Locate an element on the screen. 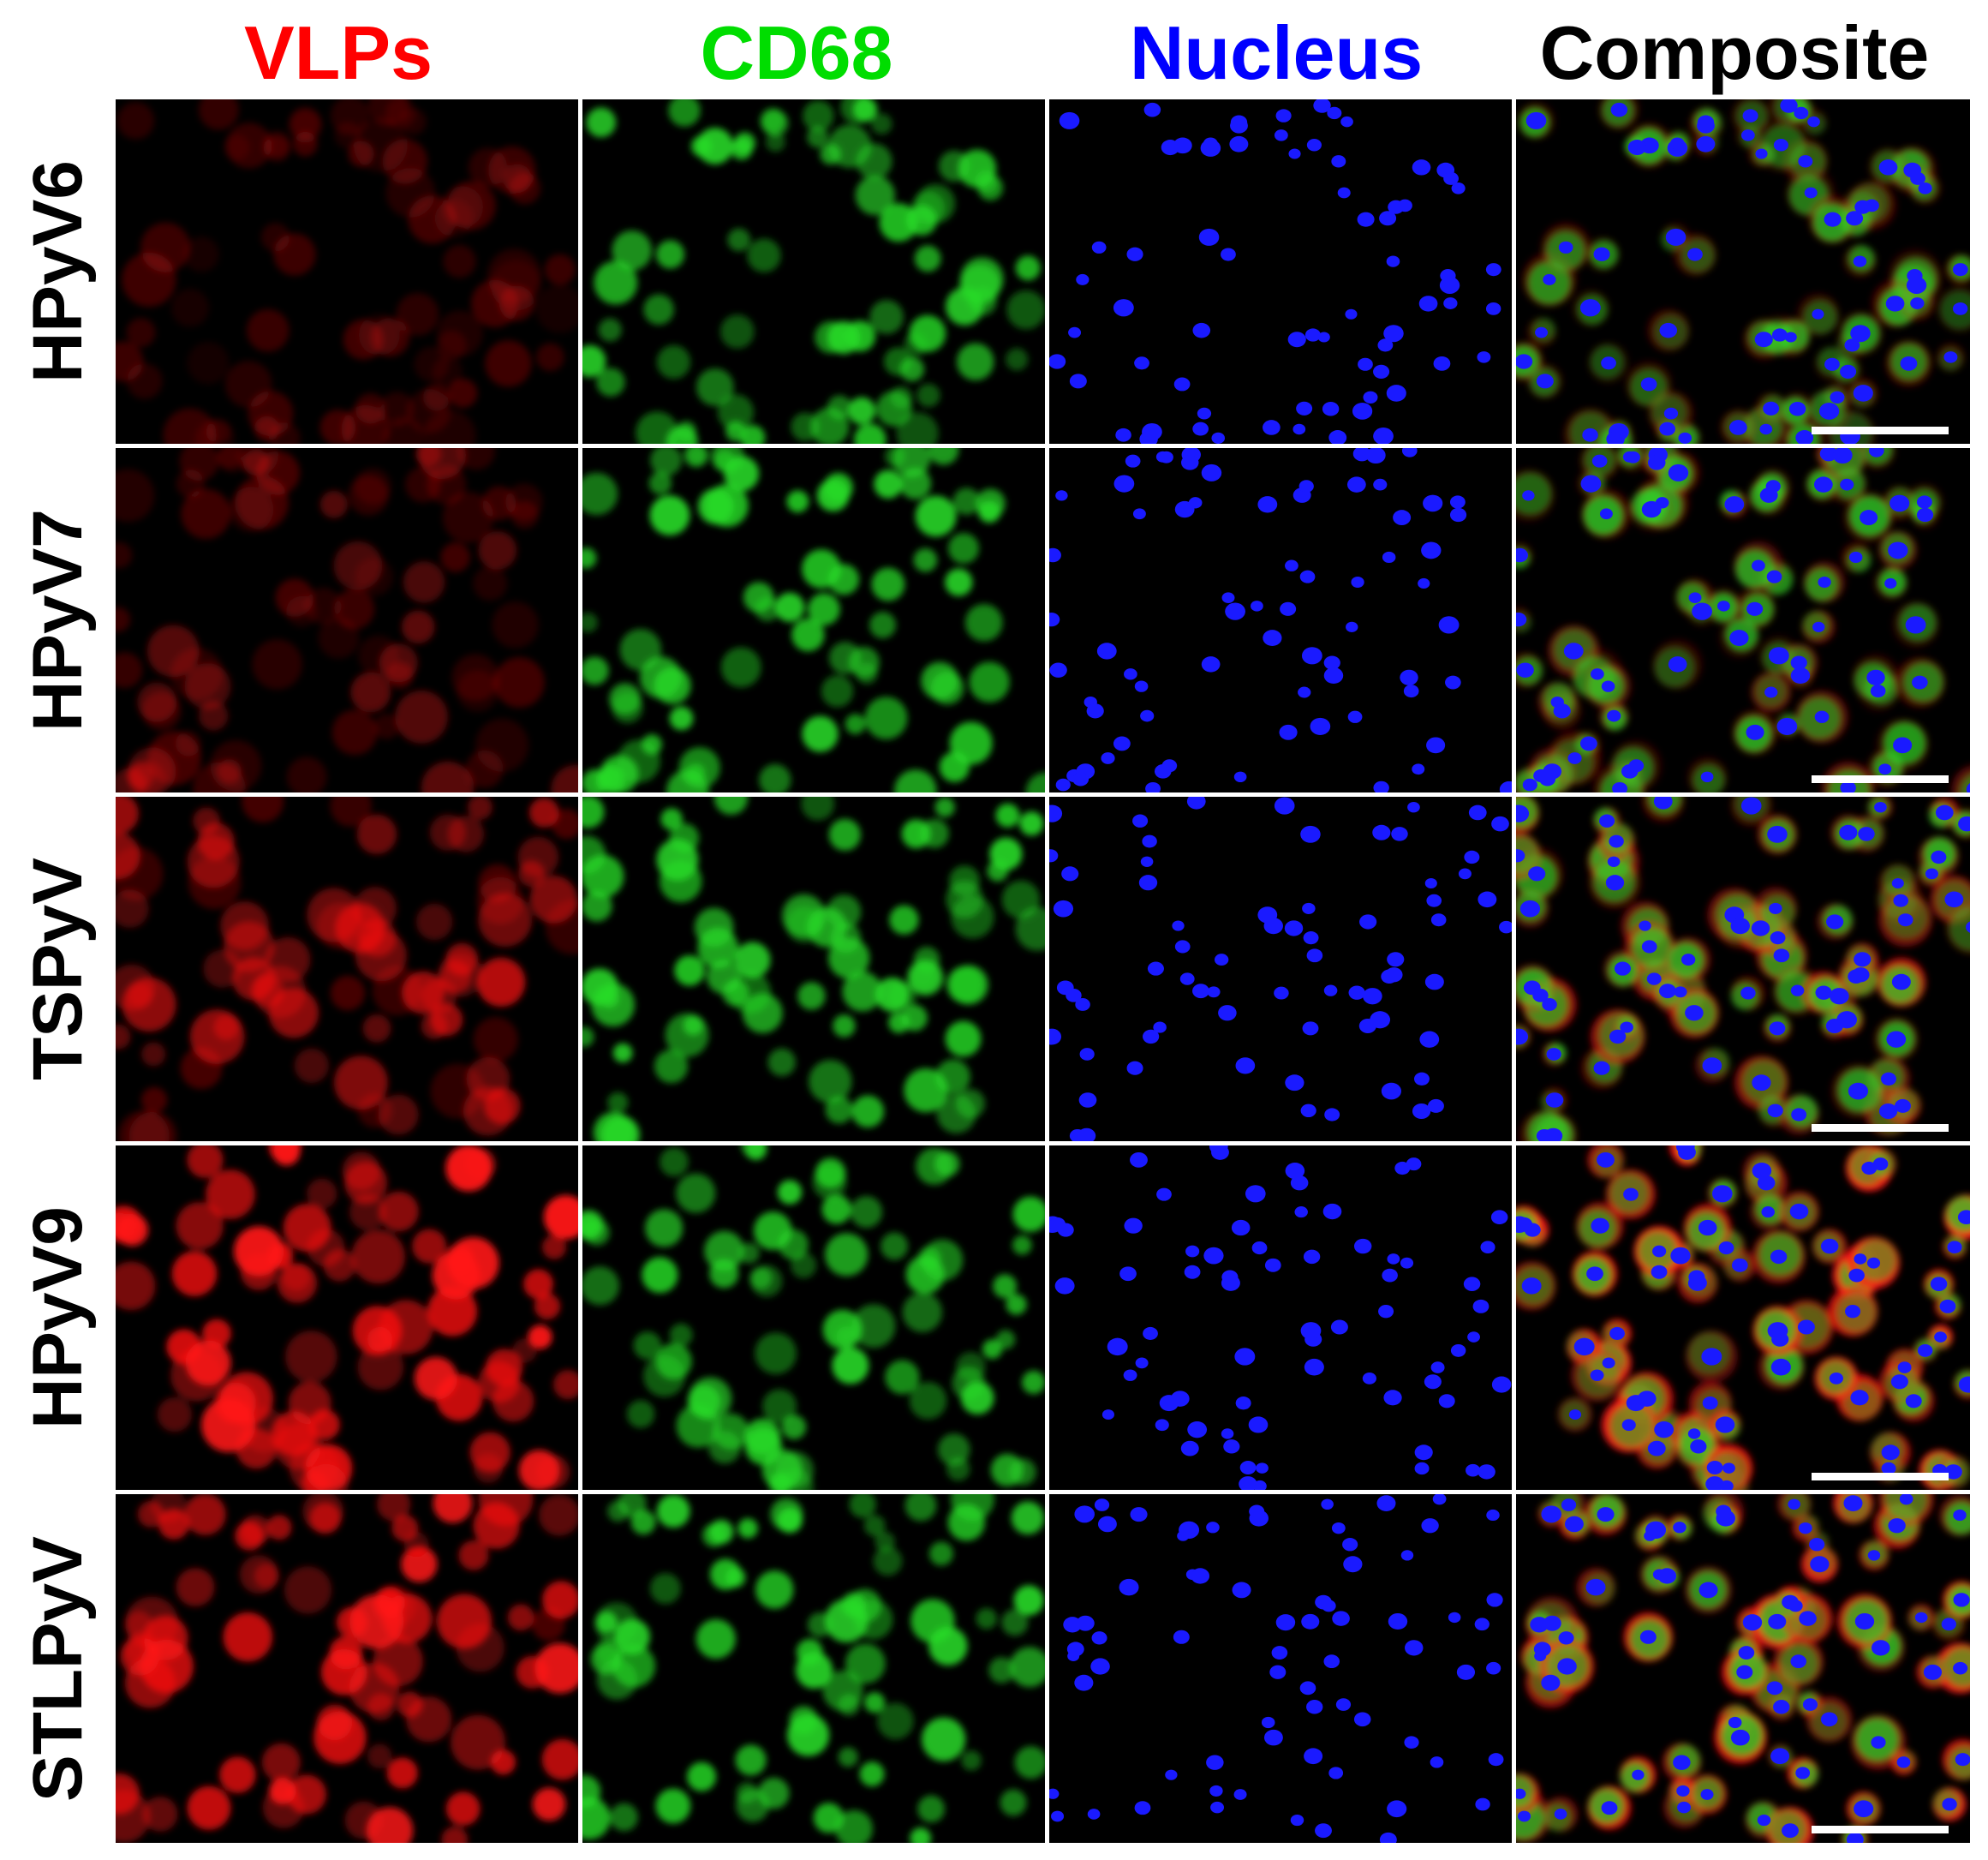  row-label-tspyv: TSPyV is located at coordinates (57, 969).